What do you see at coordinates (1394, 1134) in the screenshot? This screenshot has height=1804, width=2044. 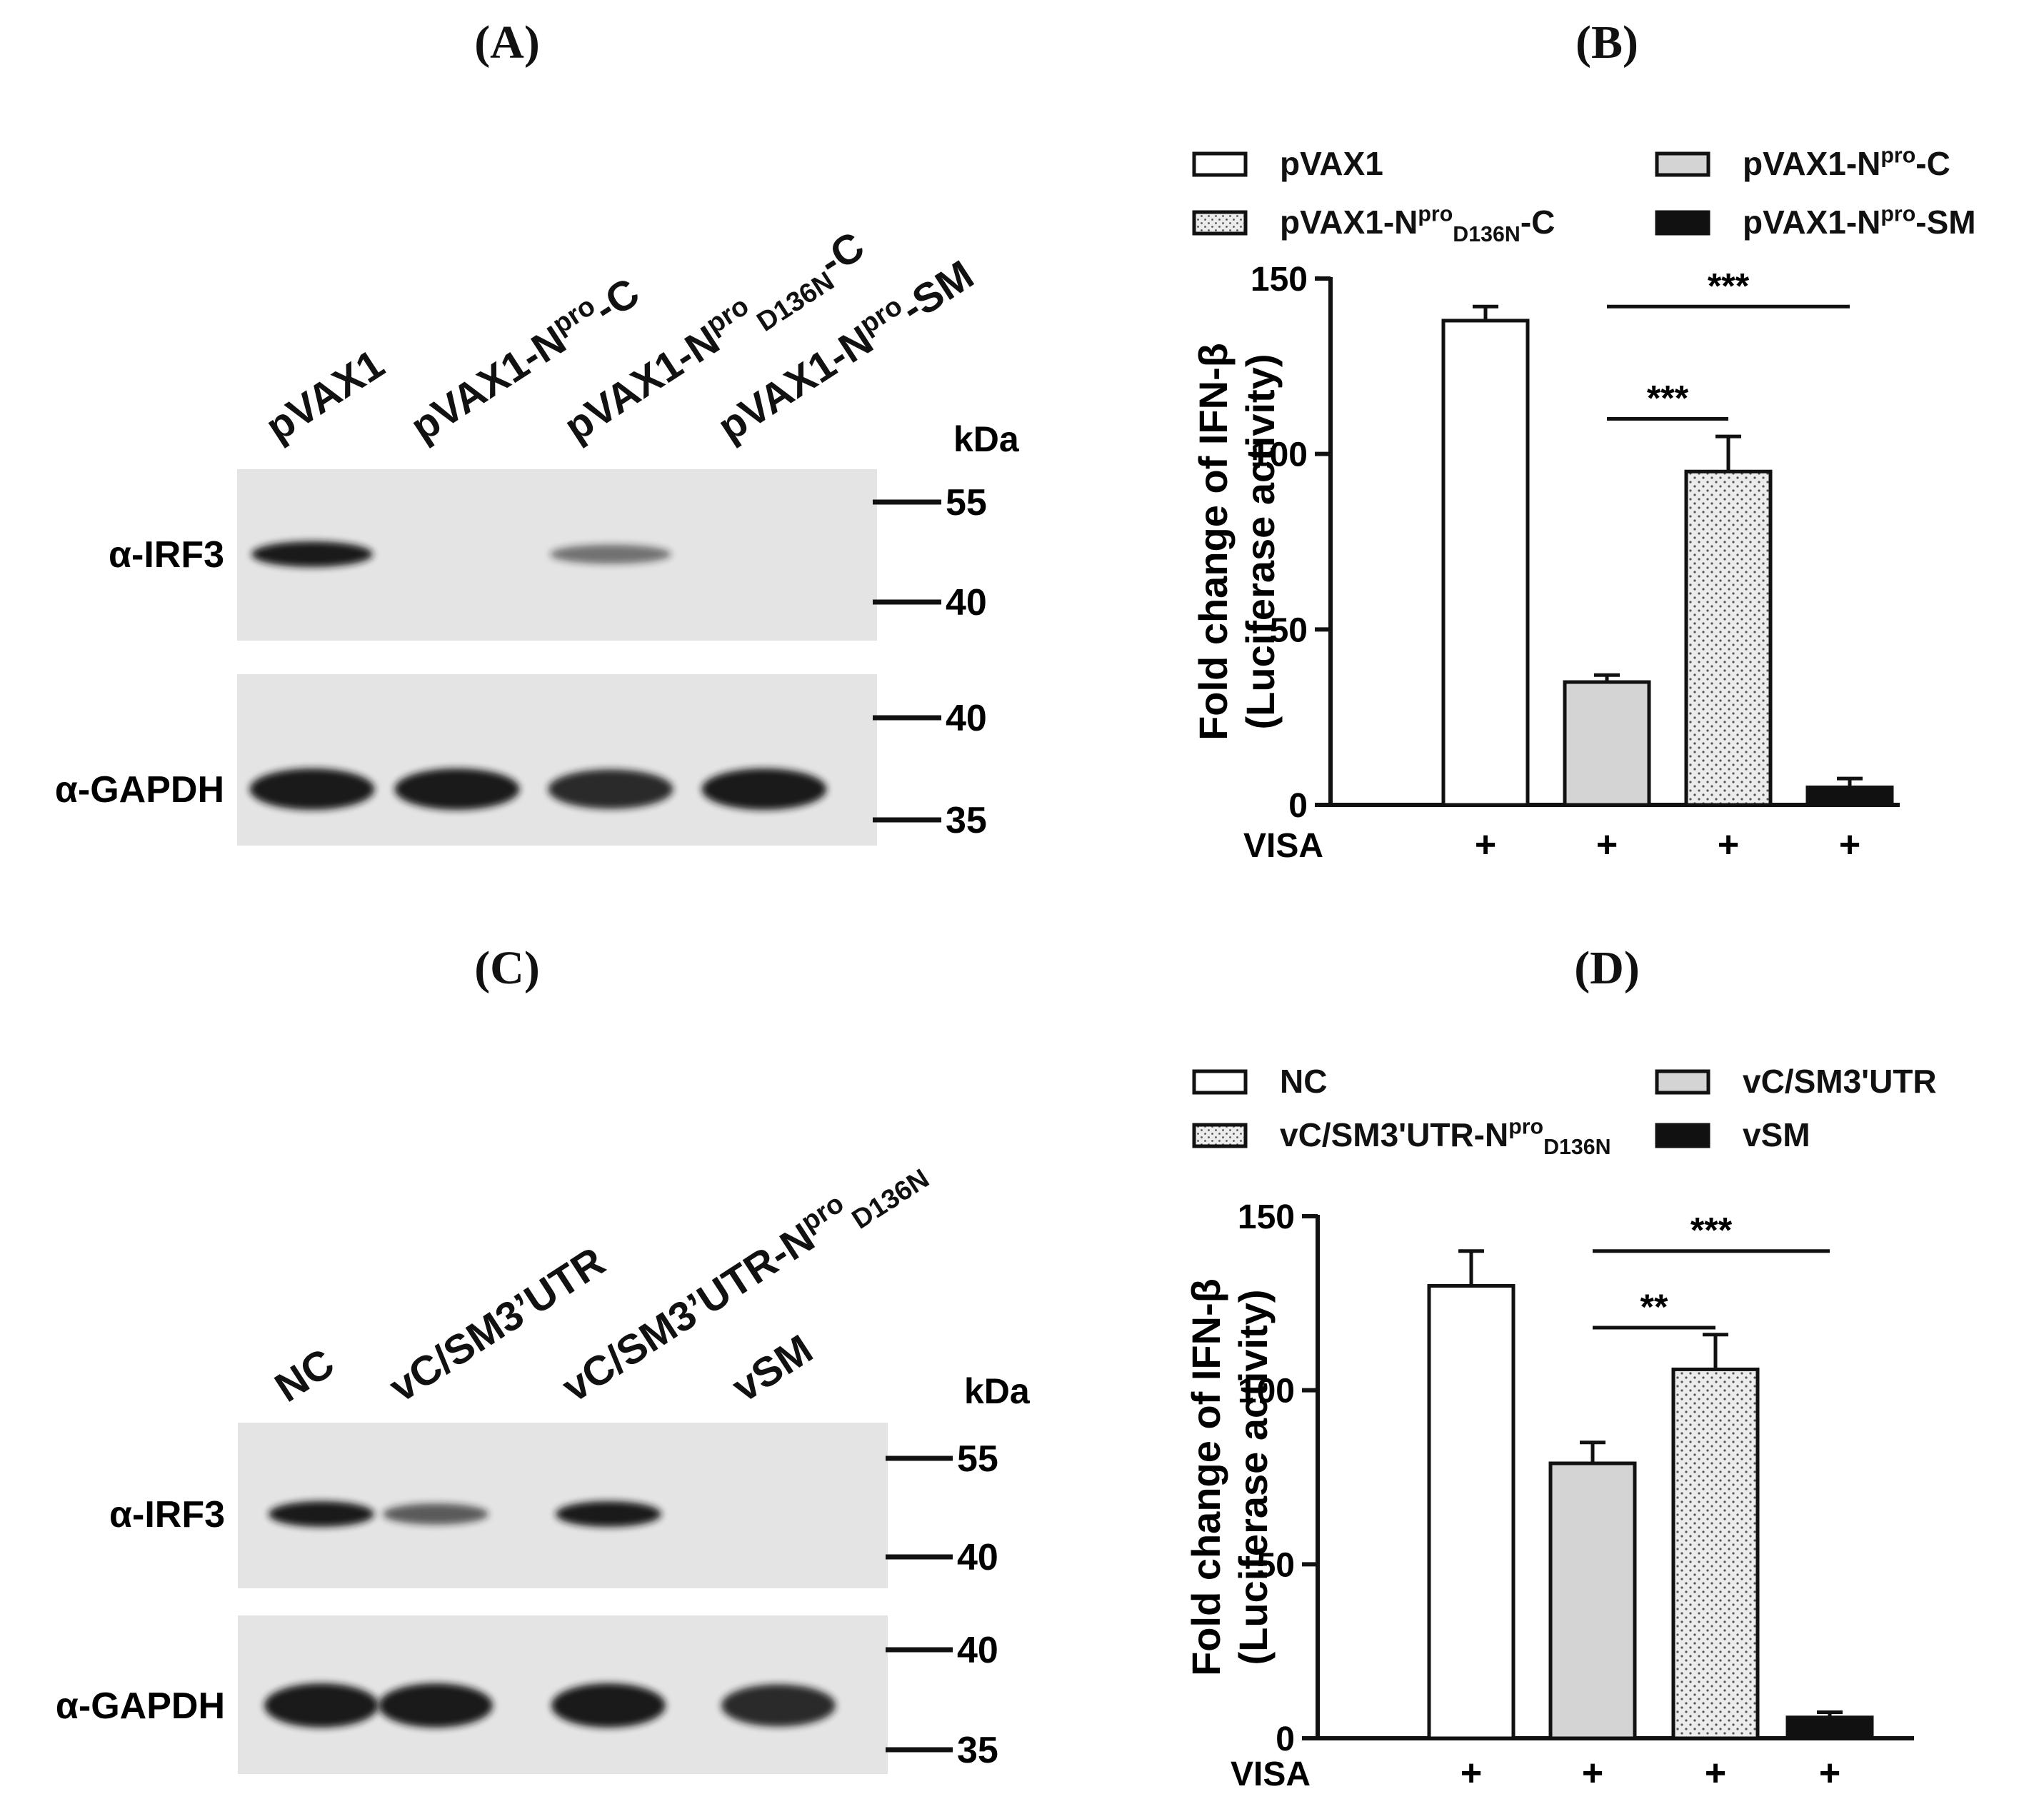 I see `chart-d-legend-label-2-main: vC/SM3'UTR-N` at bounding box center [1394, 1134].